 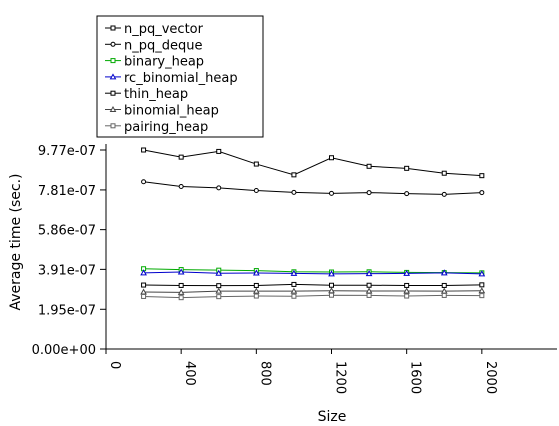 I want to click on legend-label: n_pq_deque, so click(x=163, y=45).